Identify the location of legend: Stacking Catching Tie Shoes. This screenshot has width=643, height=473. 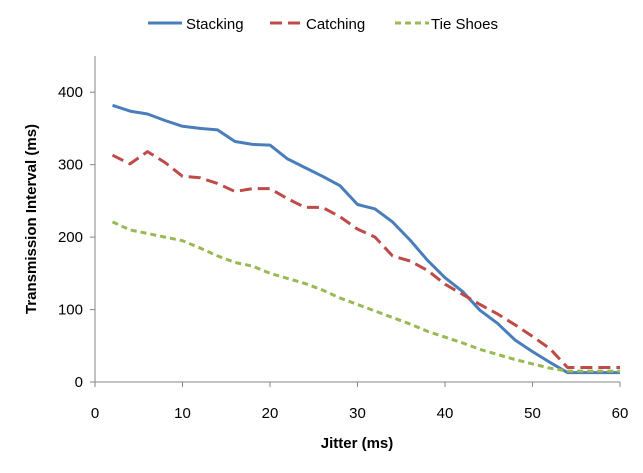
(323, 24).